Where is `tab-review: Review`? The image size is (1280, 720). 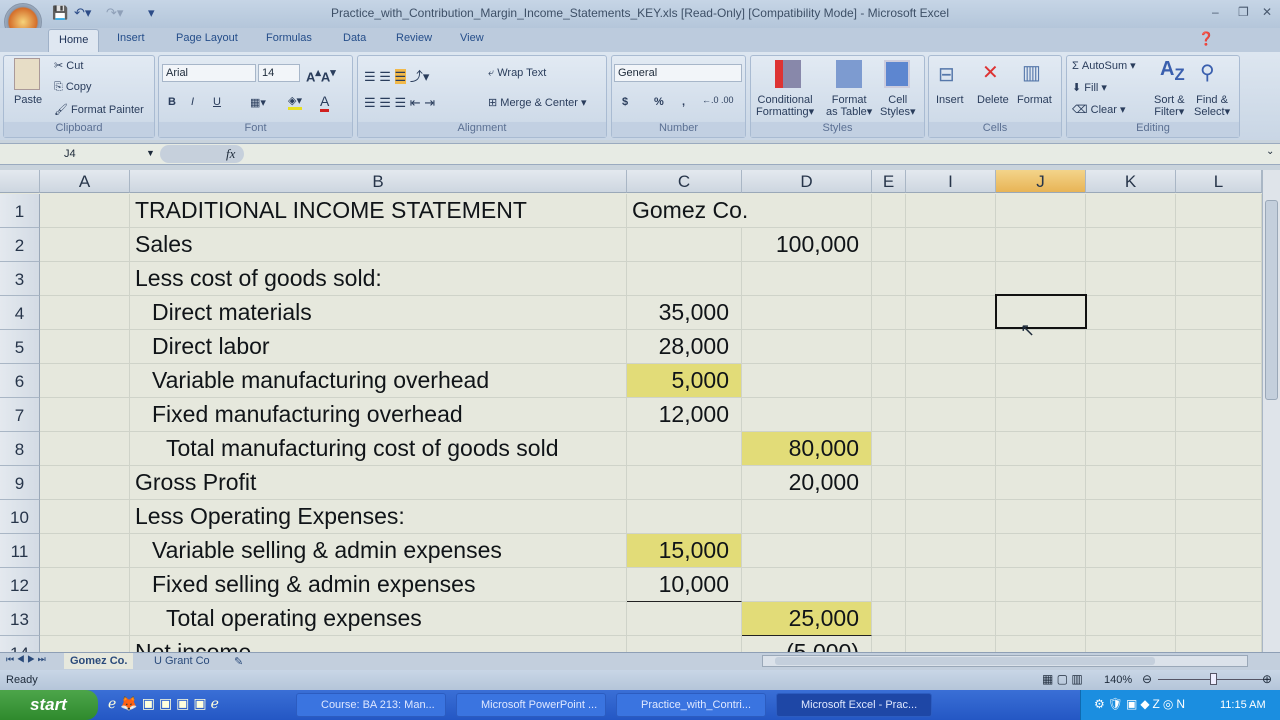 tab-review: Review is located at coordinates (414, 38).